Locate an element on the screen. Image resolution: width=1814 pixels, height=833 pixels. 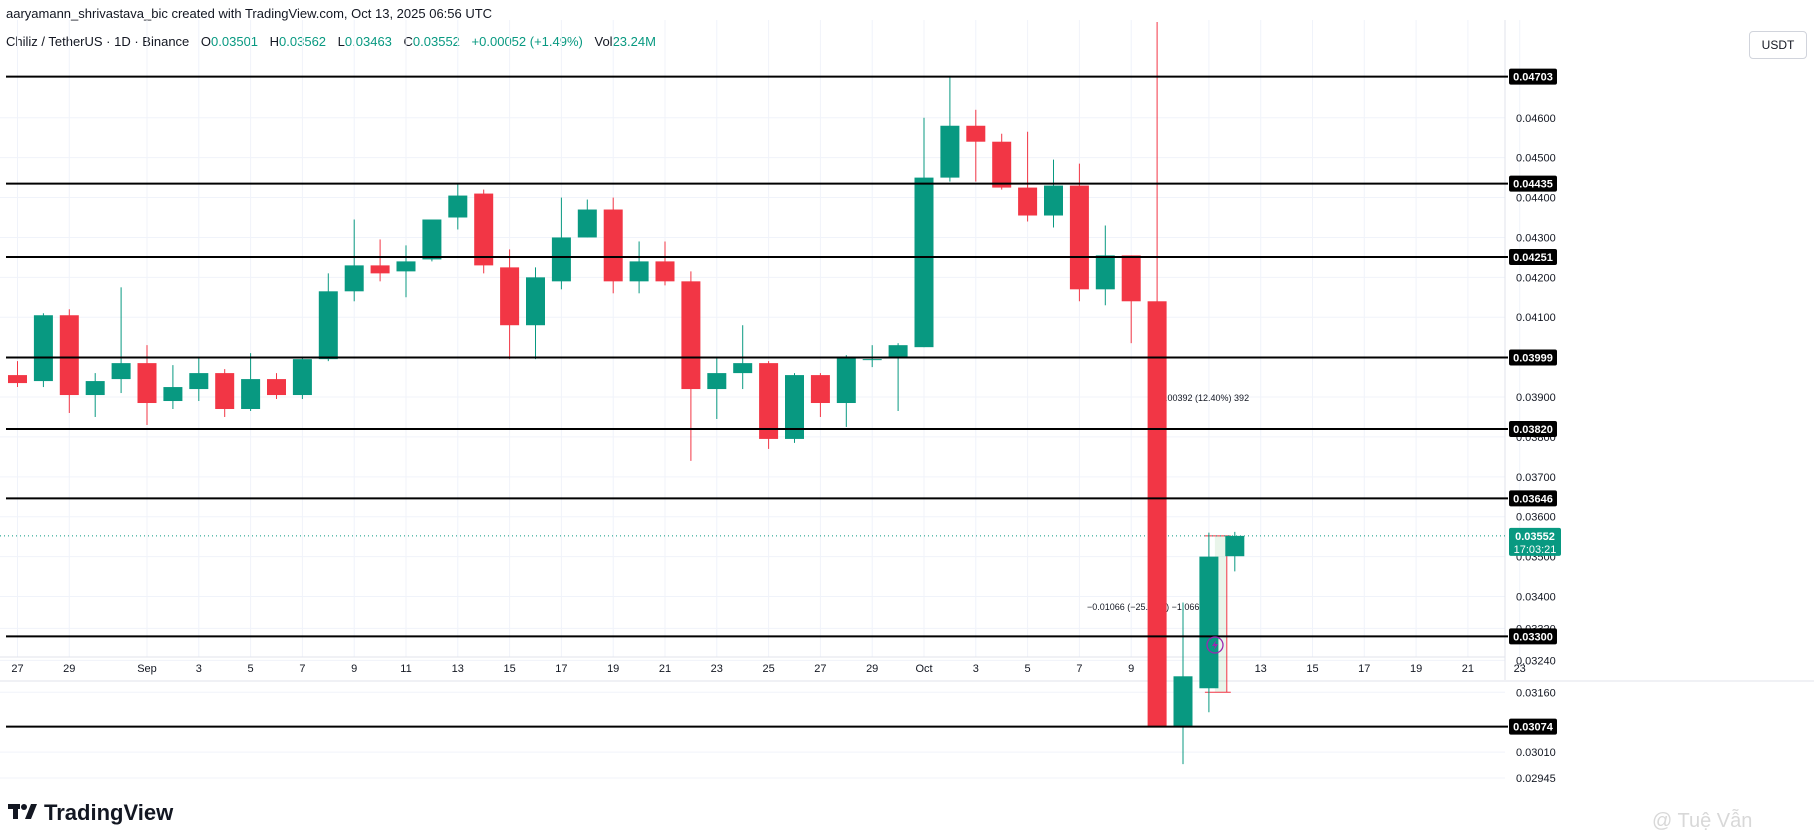
price-tick-label: 0.03600 is located at coordinates (1536, 518).